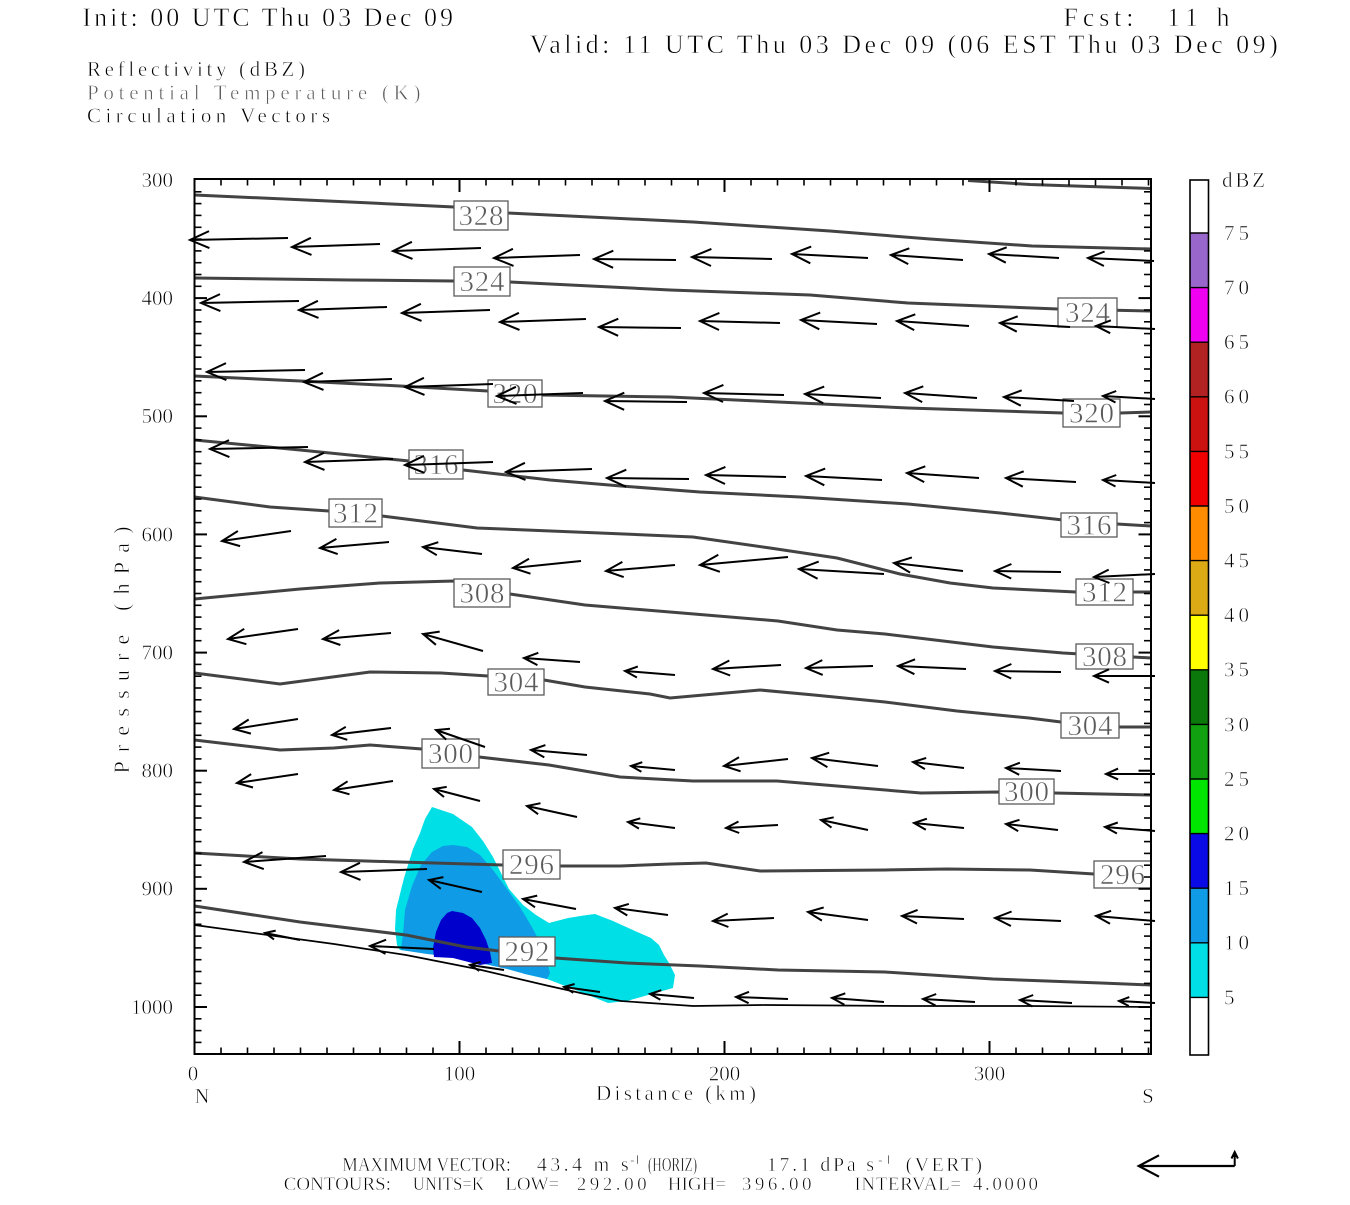 Image resolution: width=1350 pixels, height=1205 pixels. I want to click on svg-text: 200, so click(725, 1074).